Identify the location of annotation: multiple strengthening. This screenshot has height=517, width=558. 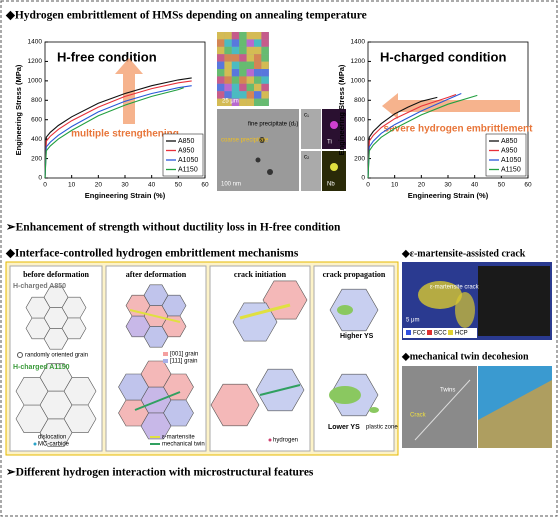
(125, 134).